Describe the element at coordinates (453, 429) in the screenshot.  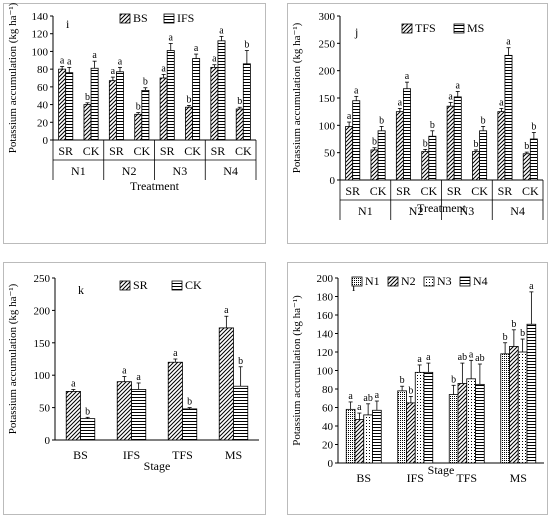
I see `bar-n1-tfs` at that location.